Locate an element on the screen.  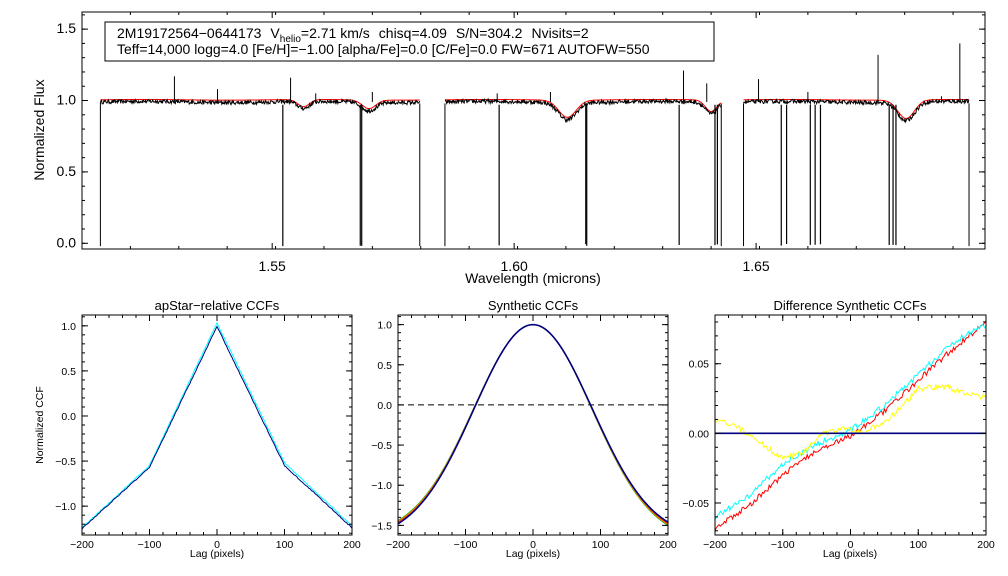
ccf-difference-axes: −200 −100 0 100 200 −0.05 0.00 0.05 is located at coordinates (838, 433).